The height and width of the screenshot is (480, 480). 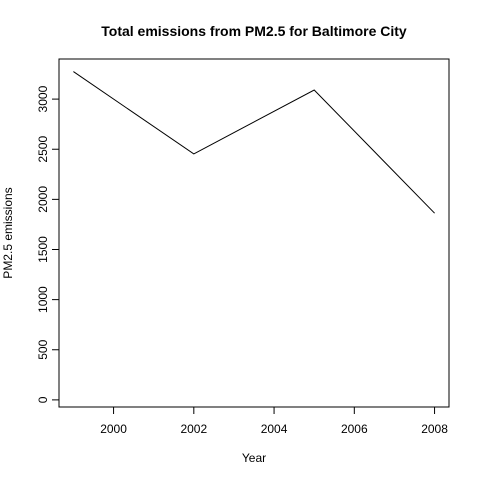 I want to click on y-tick-label: 0, so click(x=43, y=399).